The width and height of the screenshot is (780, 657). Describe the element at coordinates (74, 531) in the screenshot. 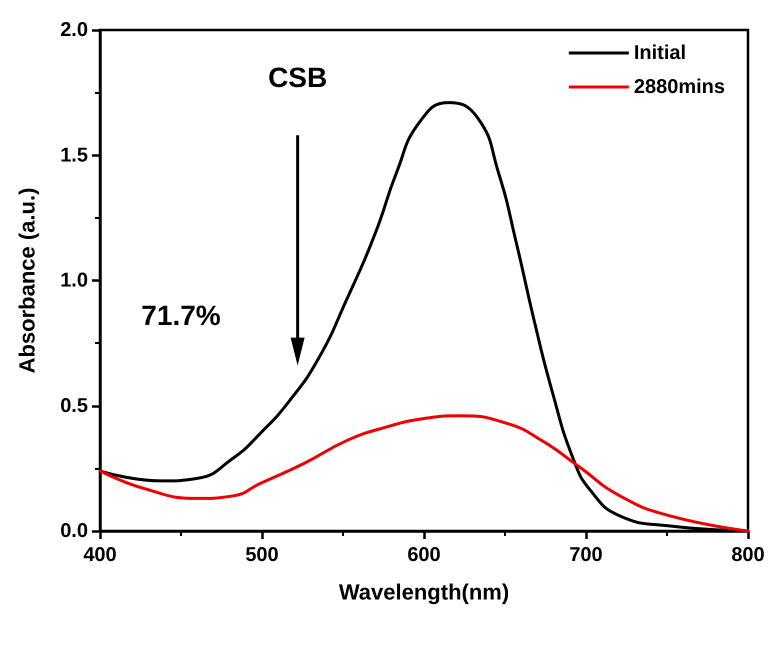

I see `y-tick-label: 0.0` at that location.